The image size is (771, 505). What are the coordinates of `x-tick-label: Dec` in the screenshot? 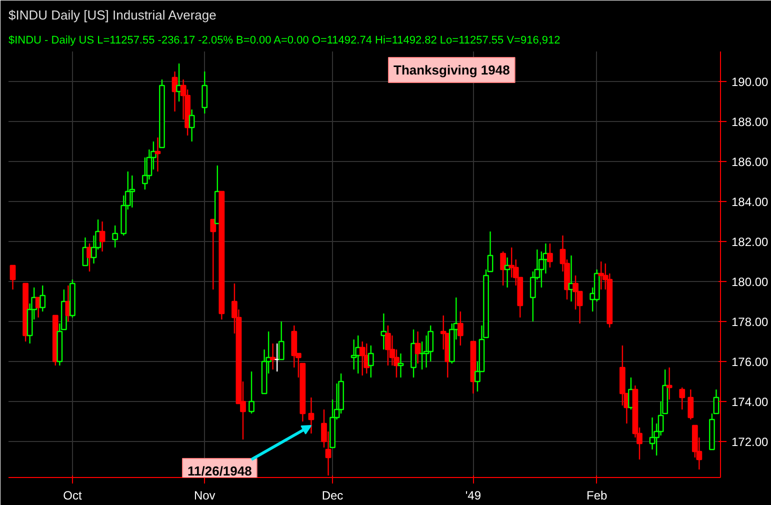 It's located at (333, 495).